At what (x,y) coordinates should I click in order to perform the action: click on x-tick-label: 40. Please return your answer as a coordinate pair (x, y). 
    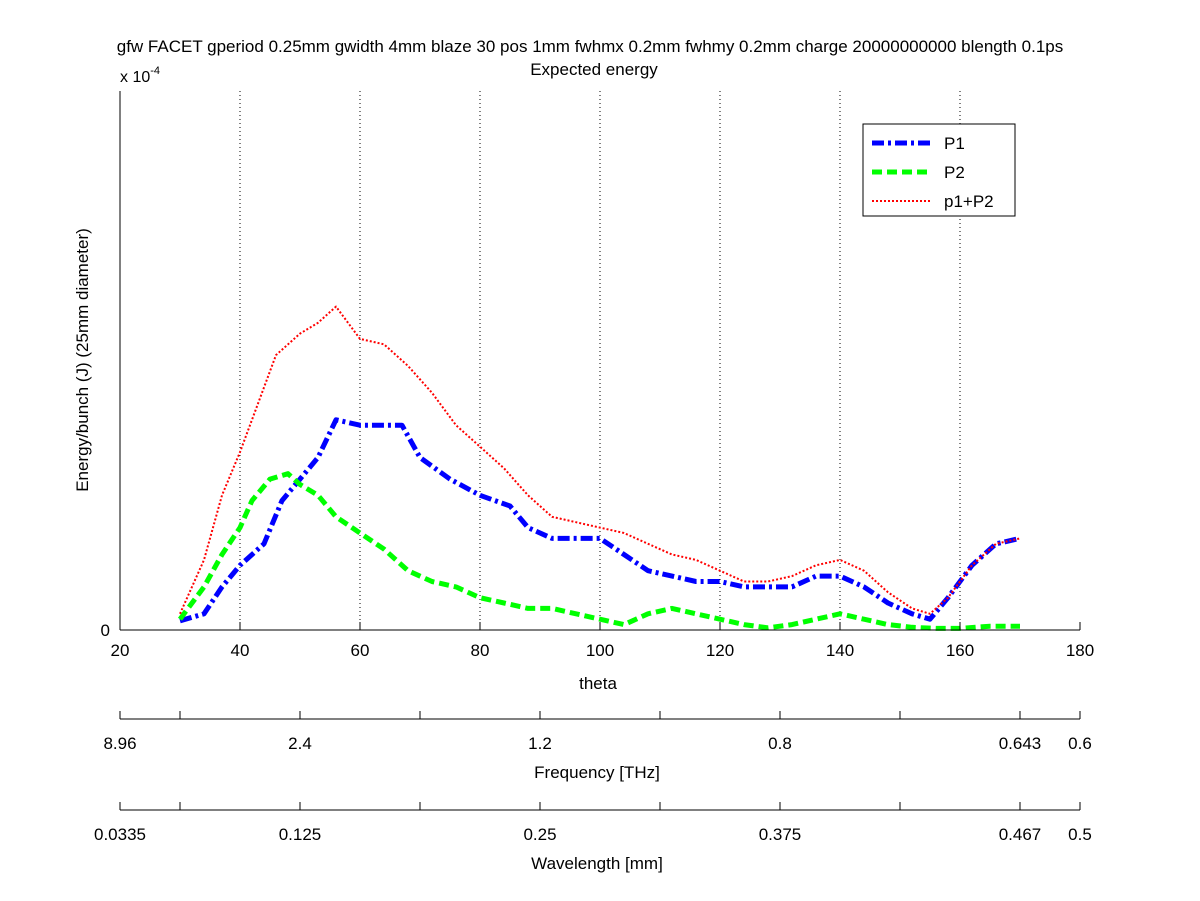
    Looking at the image, I should click on (240, 650).